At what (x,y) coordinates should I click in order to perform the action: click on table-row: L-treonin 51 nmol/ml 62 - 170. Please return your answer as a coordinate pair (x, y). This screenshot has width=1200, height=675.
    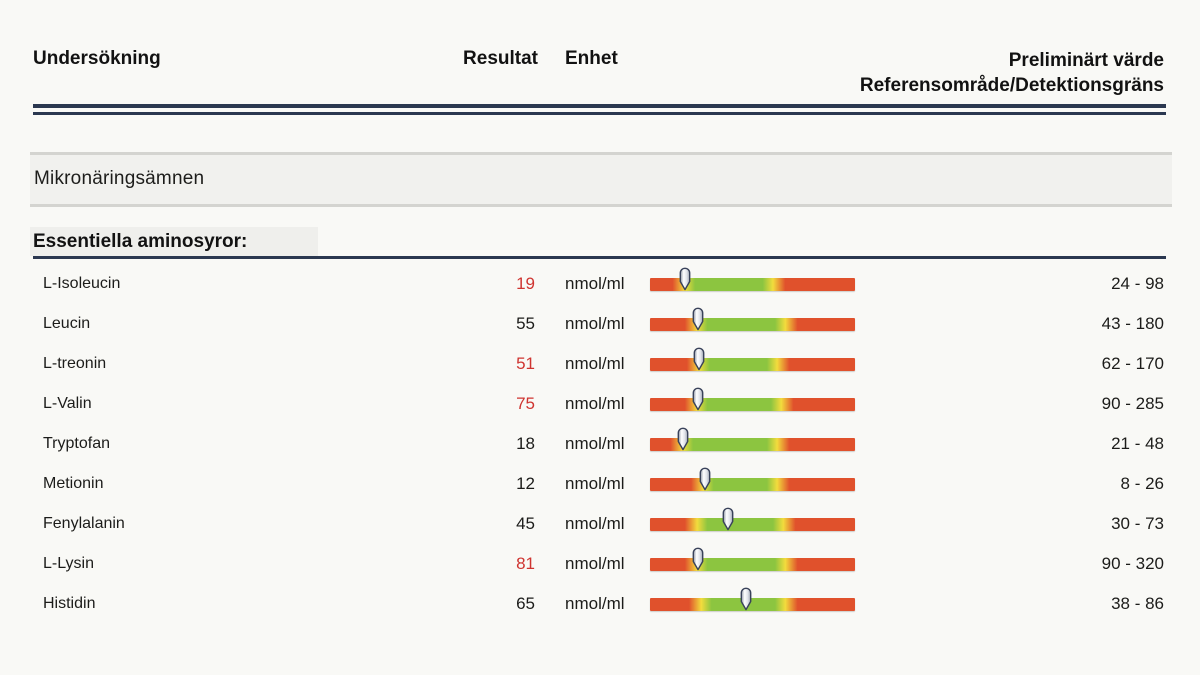
    Looking at the image, I should click on (600, 364).